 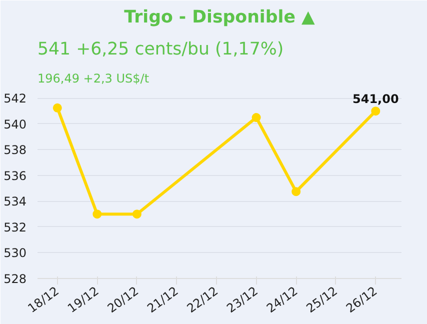 What do you see at coordinates (15, 279) in the screenshot?
I see `y-tick-label: 528` at bounding box center [15, 279].